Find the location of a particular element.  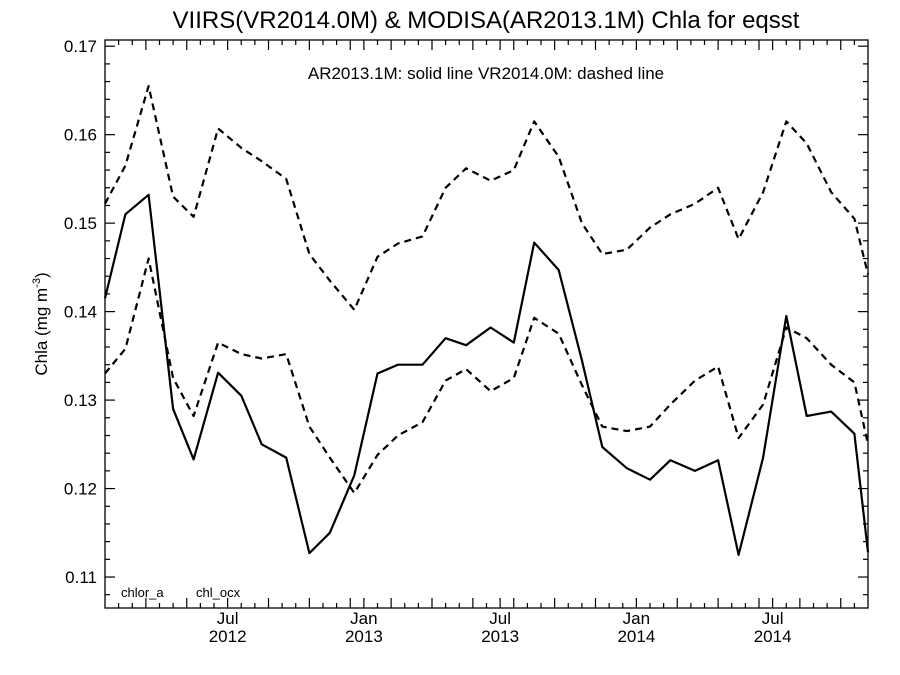

y-tick-label: 0.13 is located at coordinates (80, 400).